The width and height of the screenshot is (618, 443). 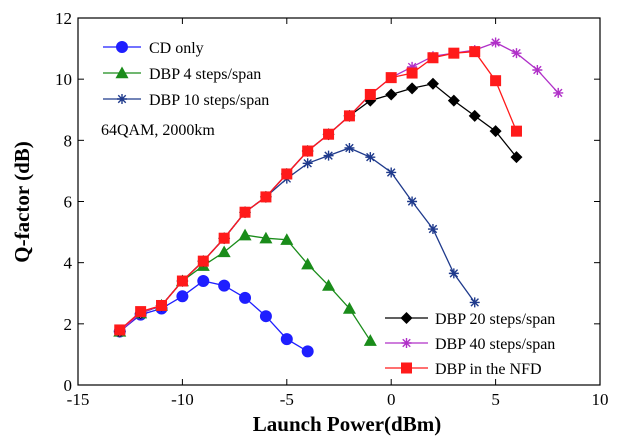 I want to click on legend-label: DBP 10 steps/span, so click(x=209, y=100).